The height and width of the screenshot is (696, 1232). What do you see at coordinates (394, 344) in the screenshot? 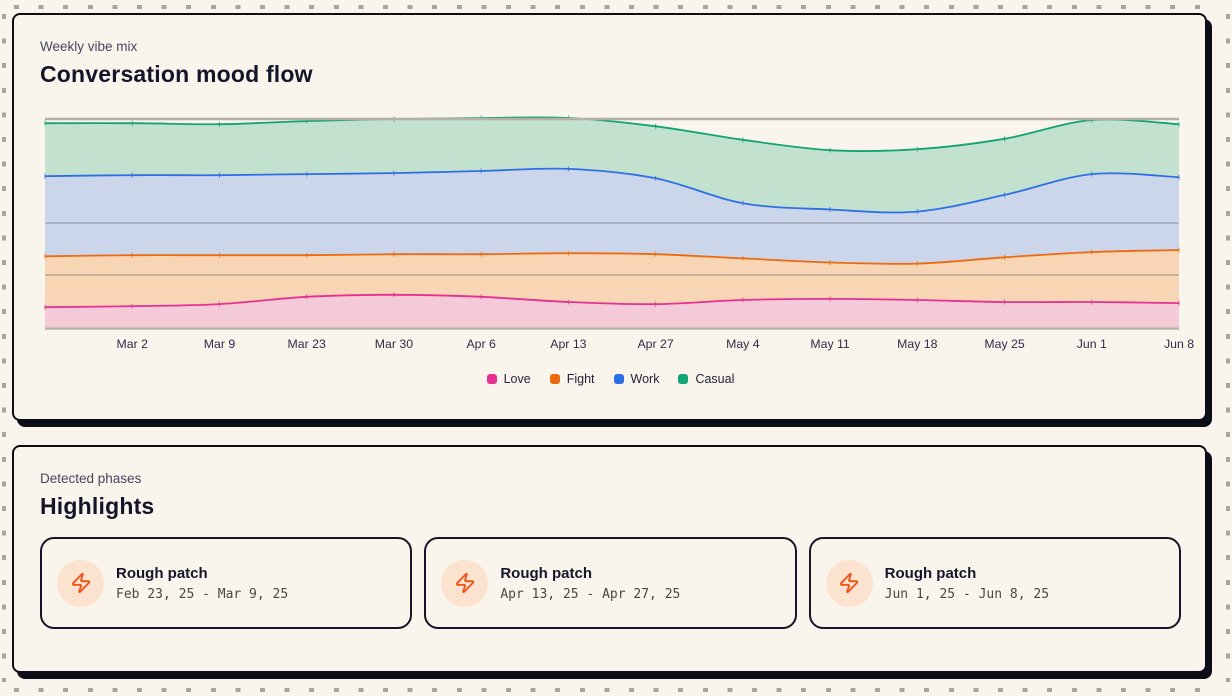
I see `svg-text: Mar 30` at bounding box center [394, 344].